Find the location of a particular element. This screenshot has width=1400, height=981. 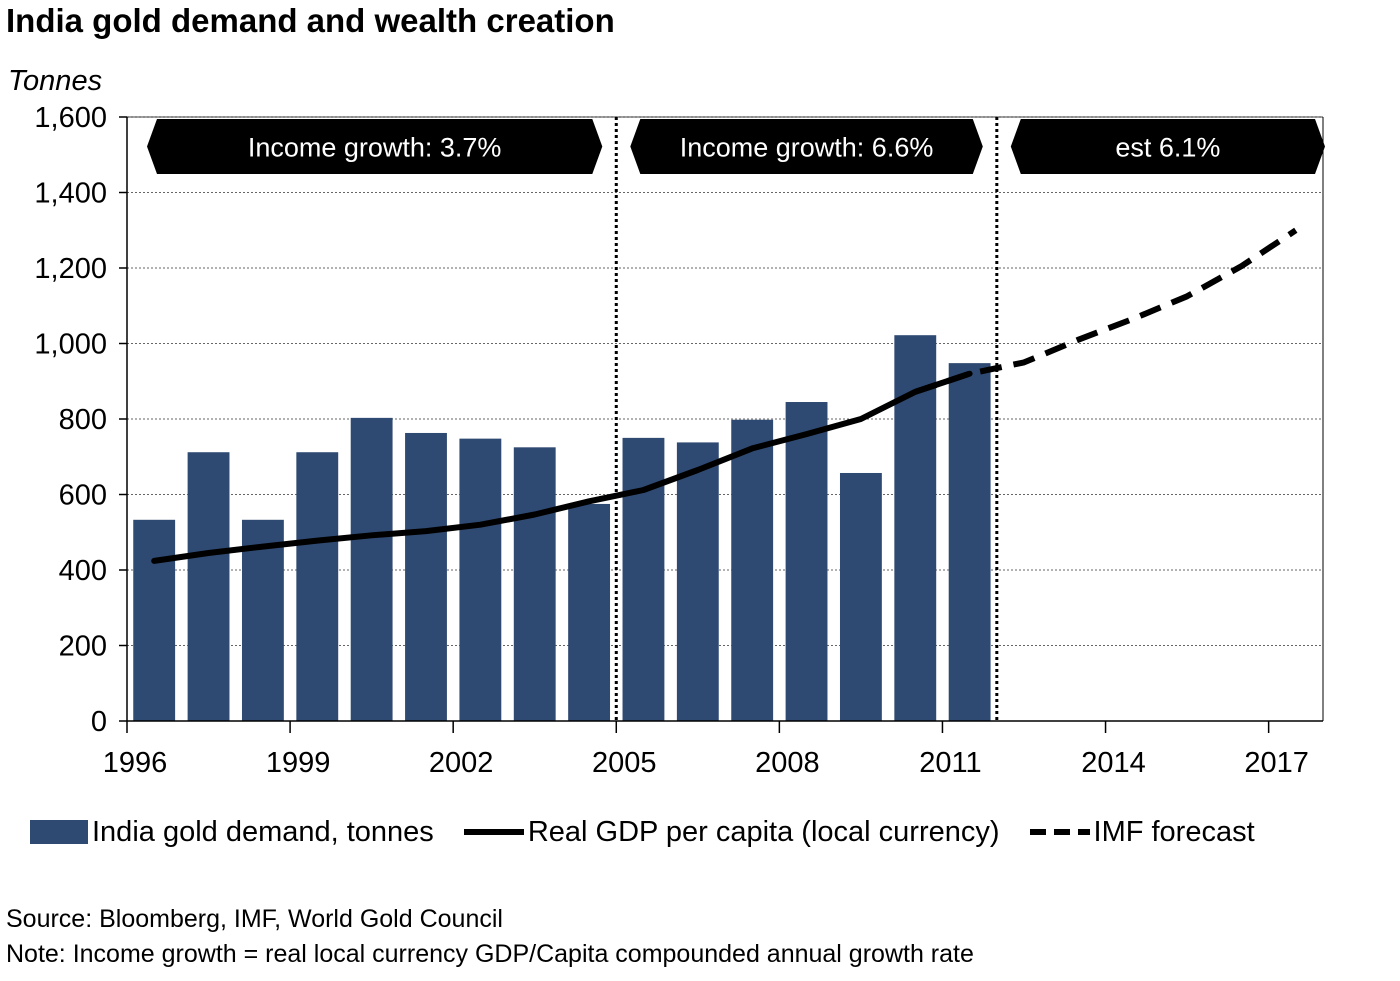

legend-item-gdp: Real GDP per capita (local currency) is located at coordinates (731, 832).